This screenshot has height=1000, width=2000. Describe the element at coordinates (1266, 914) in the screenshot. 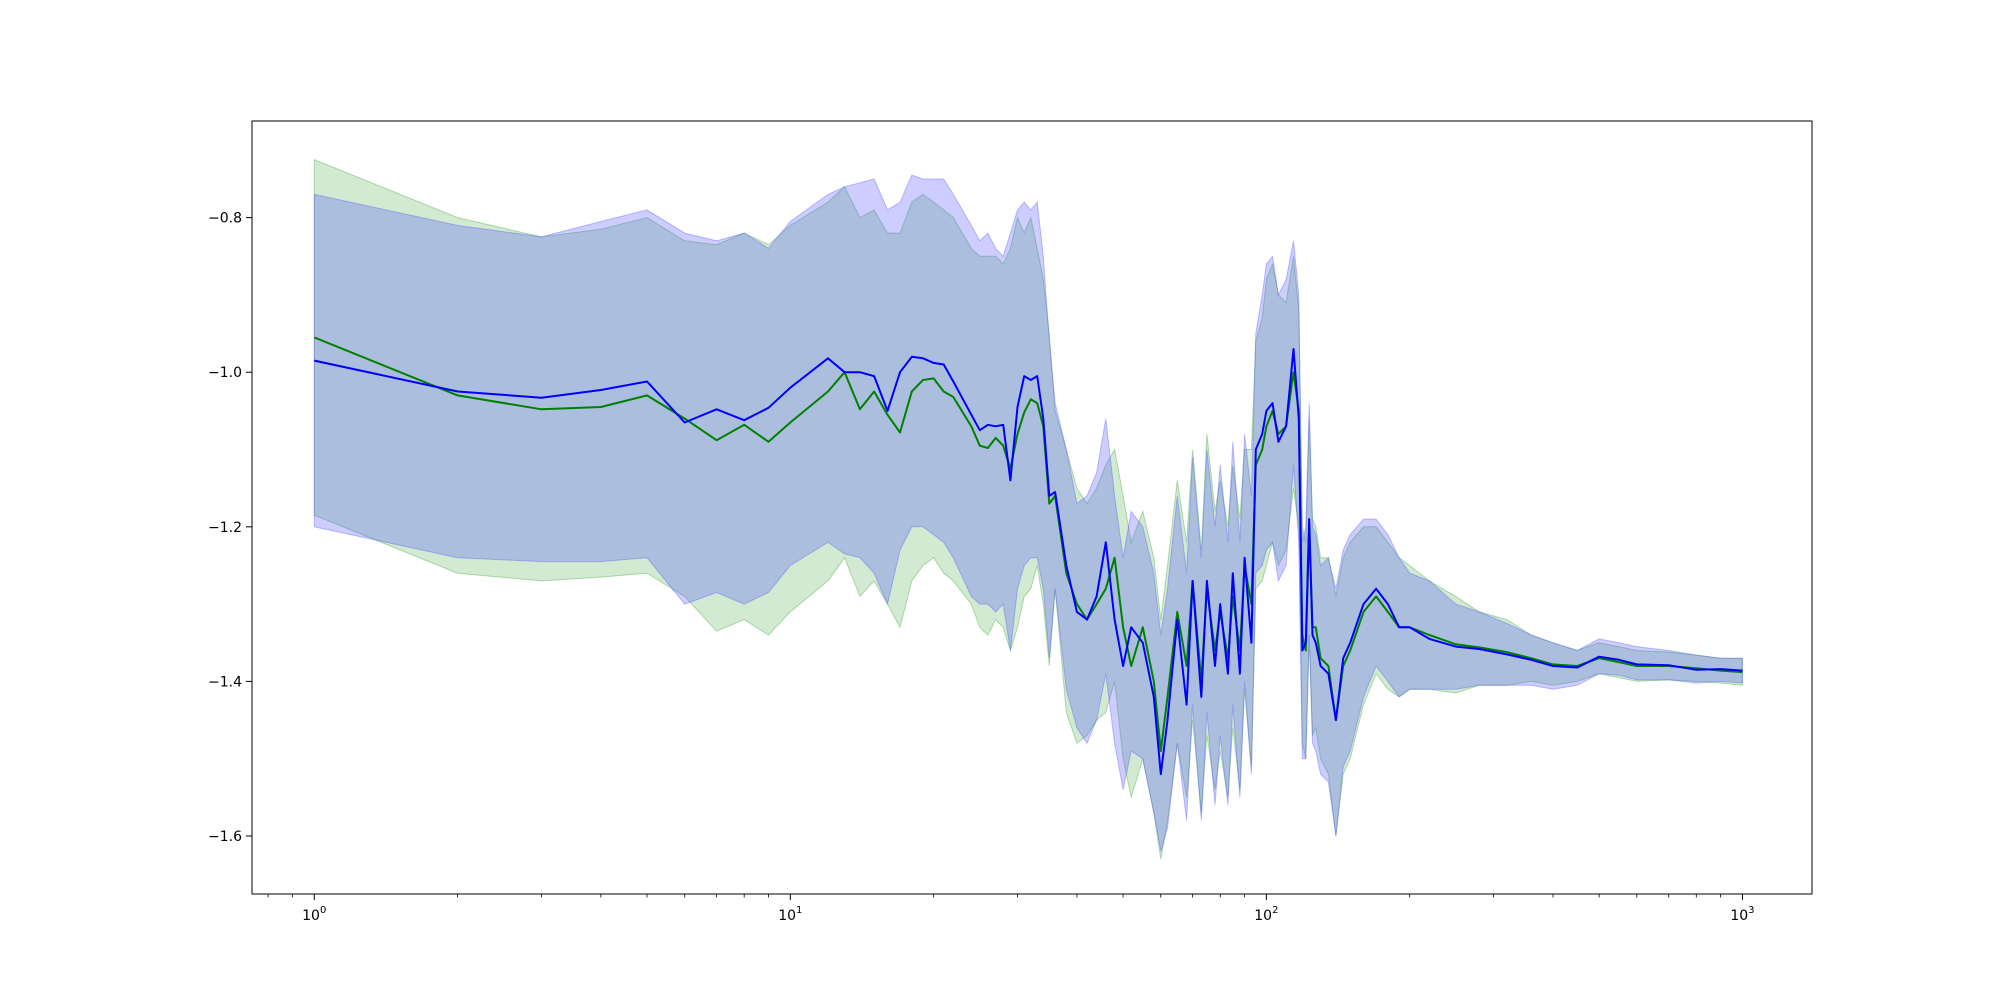

I see `x-tick-label: 10²` at that location.